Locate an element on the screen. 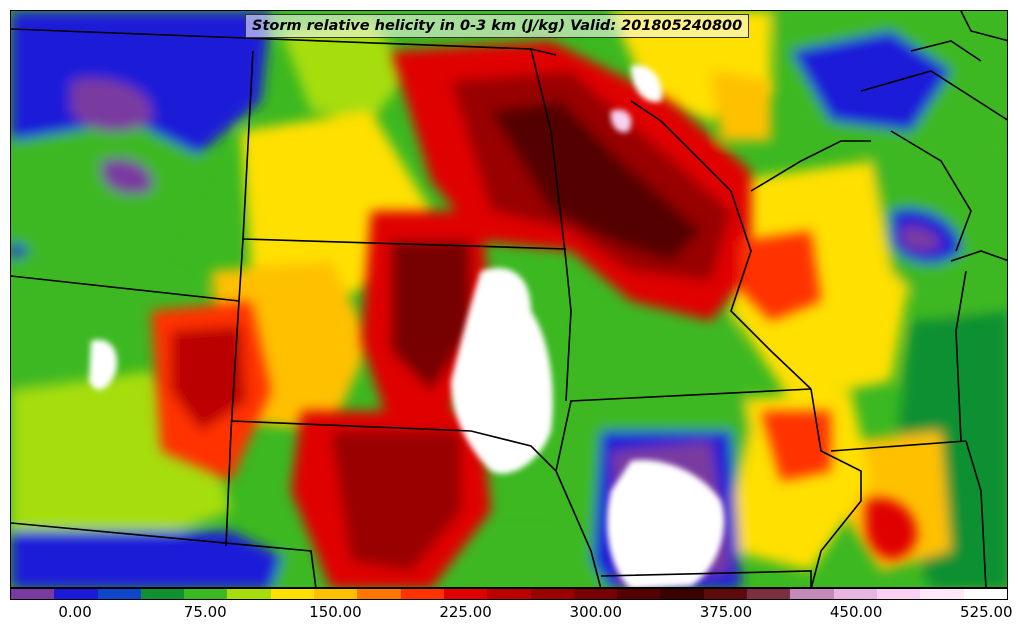 Image resolution: width=1018 pixels, height=633 pixels. colorbar-tick-label: 300.00 is located at coordinates (596, 612).